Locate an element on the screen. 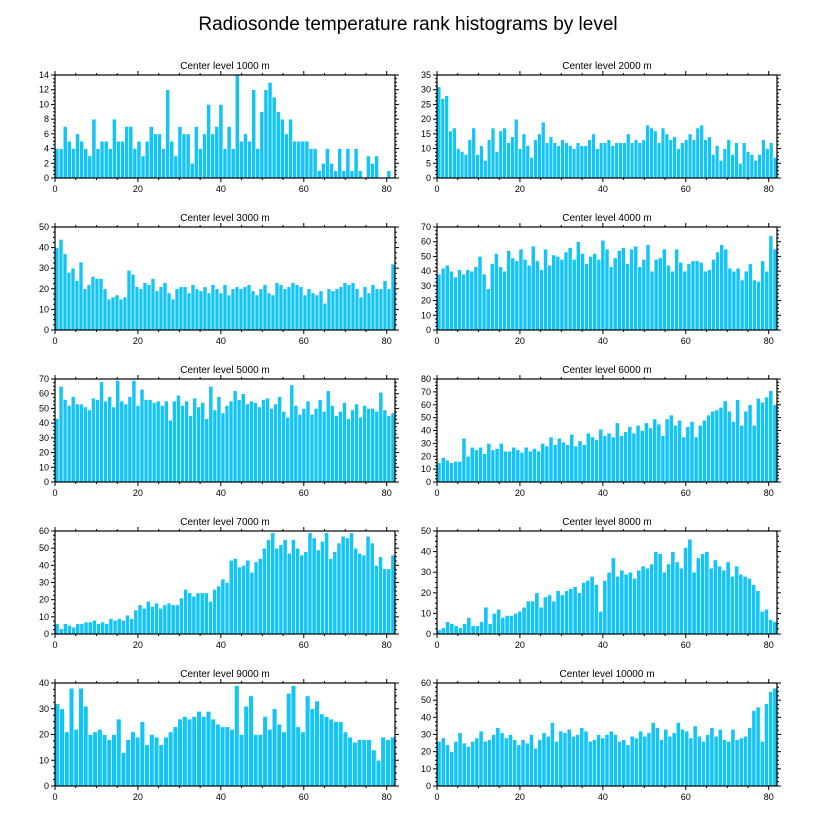 The width and height of the screenshot is (816, 824). x-tick-label: 0 is located at coordinates (436, 341).